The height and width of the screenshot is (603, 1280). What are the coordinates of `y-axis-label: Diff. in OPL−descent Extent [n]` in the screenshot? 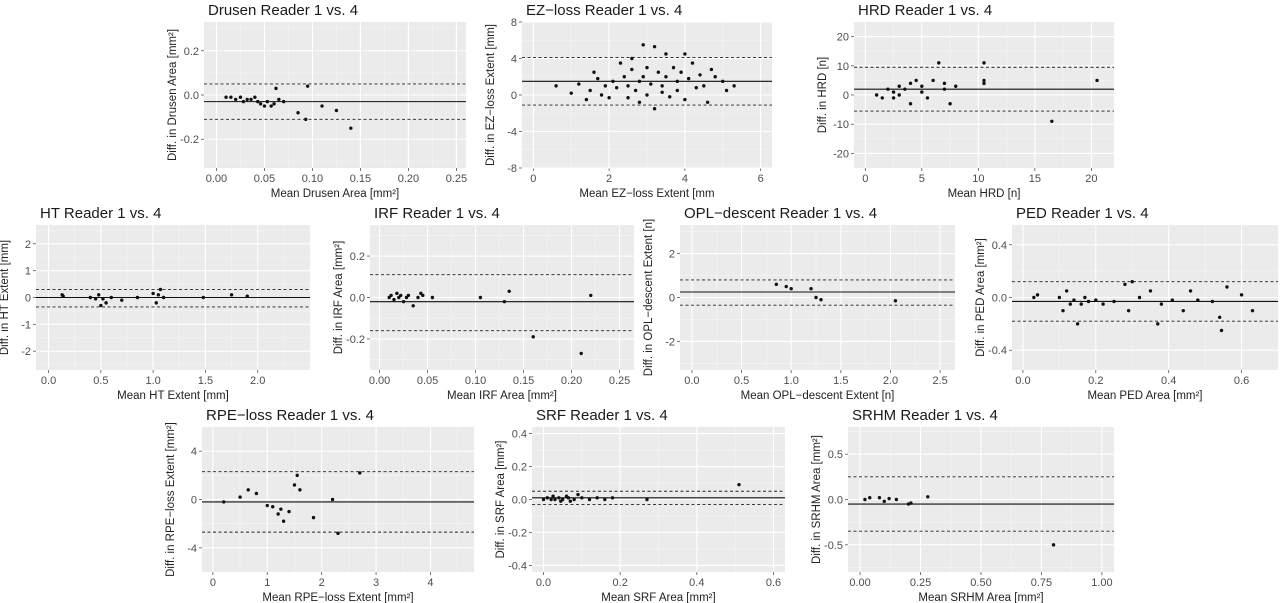 It's located at (649, 297).